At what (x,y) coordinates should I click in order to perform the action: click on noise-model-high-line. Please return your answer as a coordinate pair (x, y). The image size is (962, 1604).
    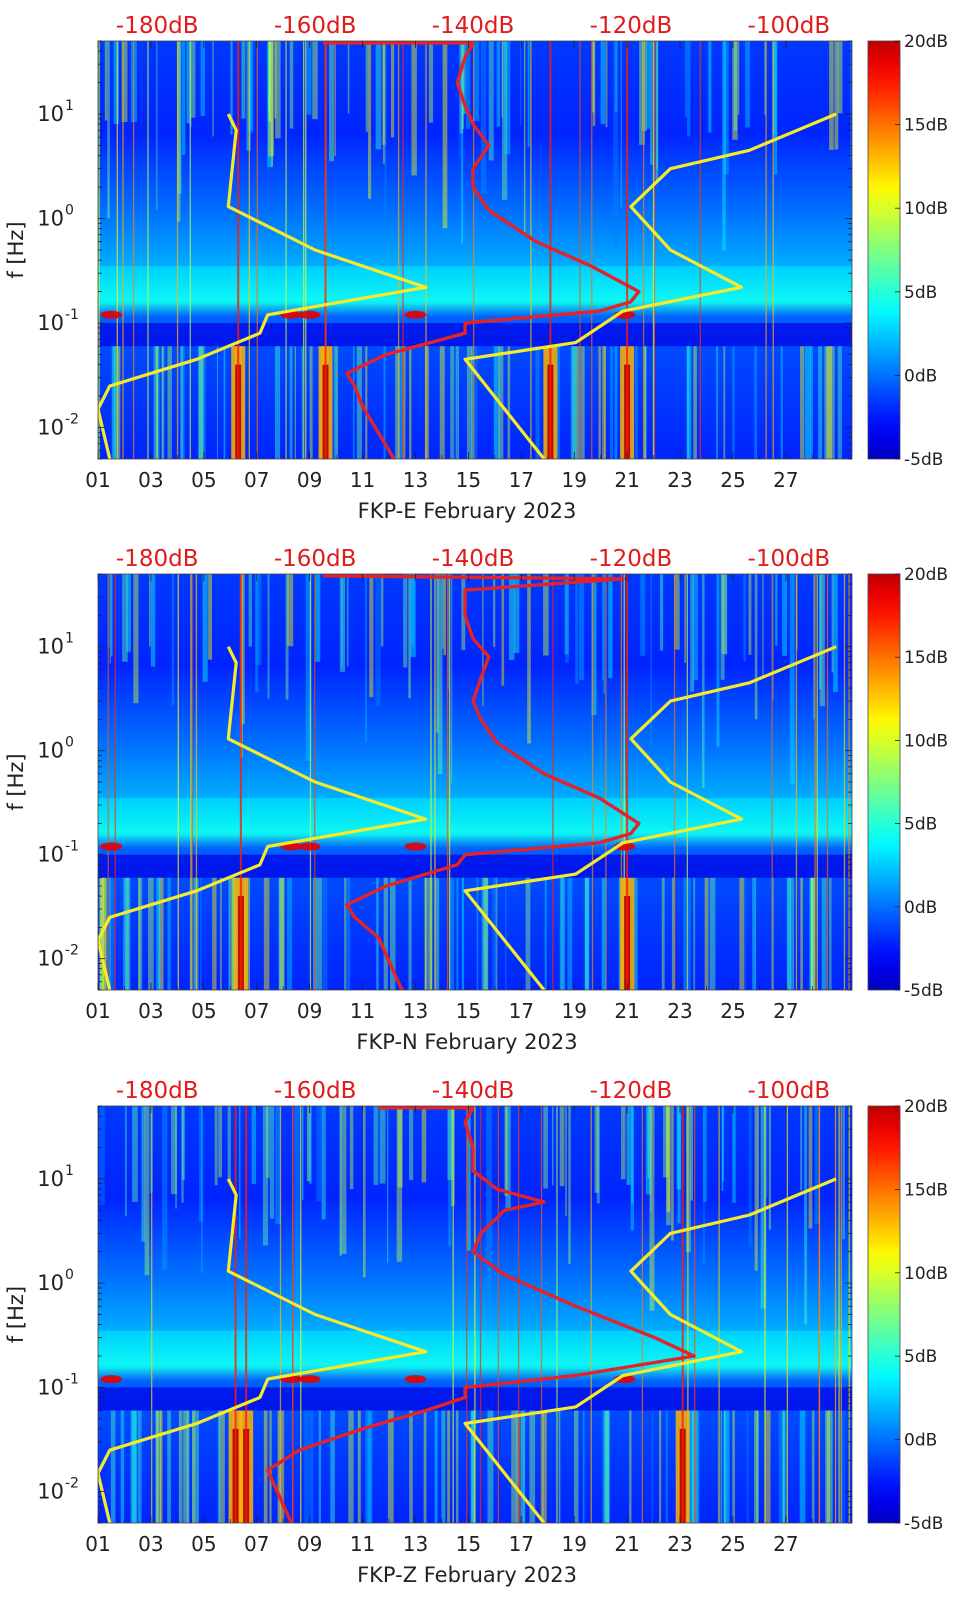
    Looking at the image, I should click on (650, 285).